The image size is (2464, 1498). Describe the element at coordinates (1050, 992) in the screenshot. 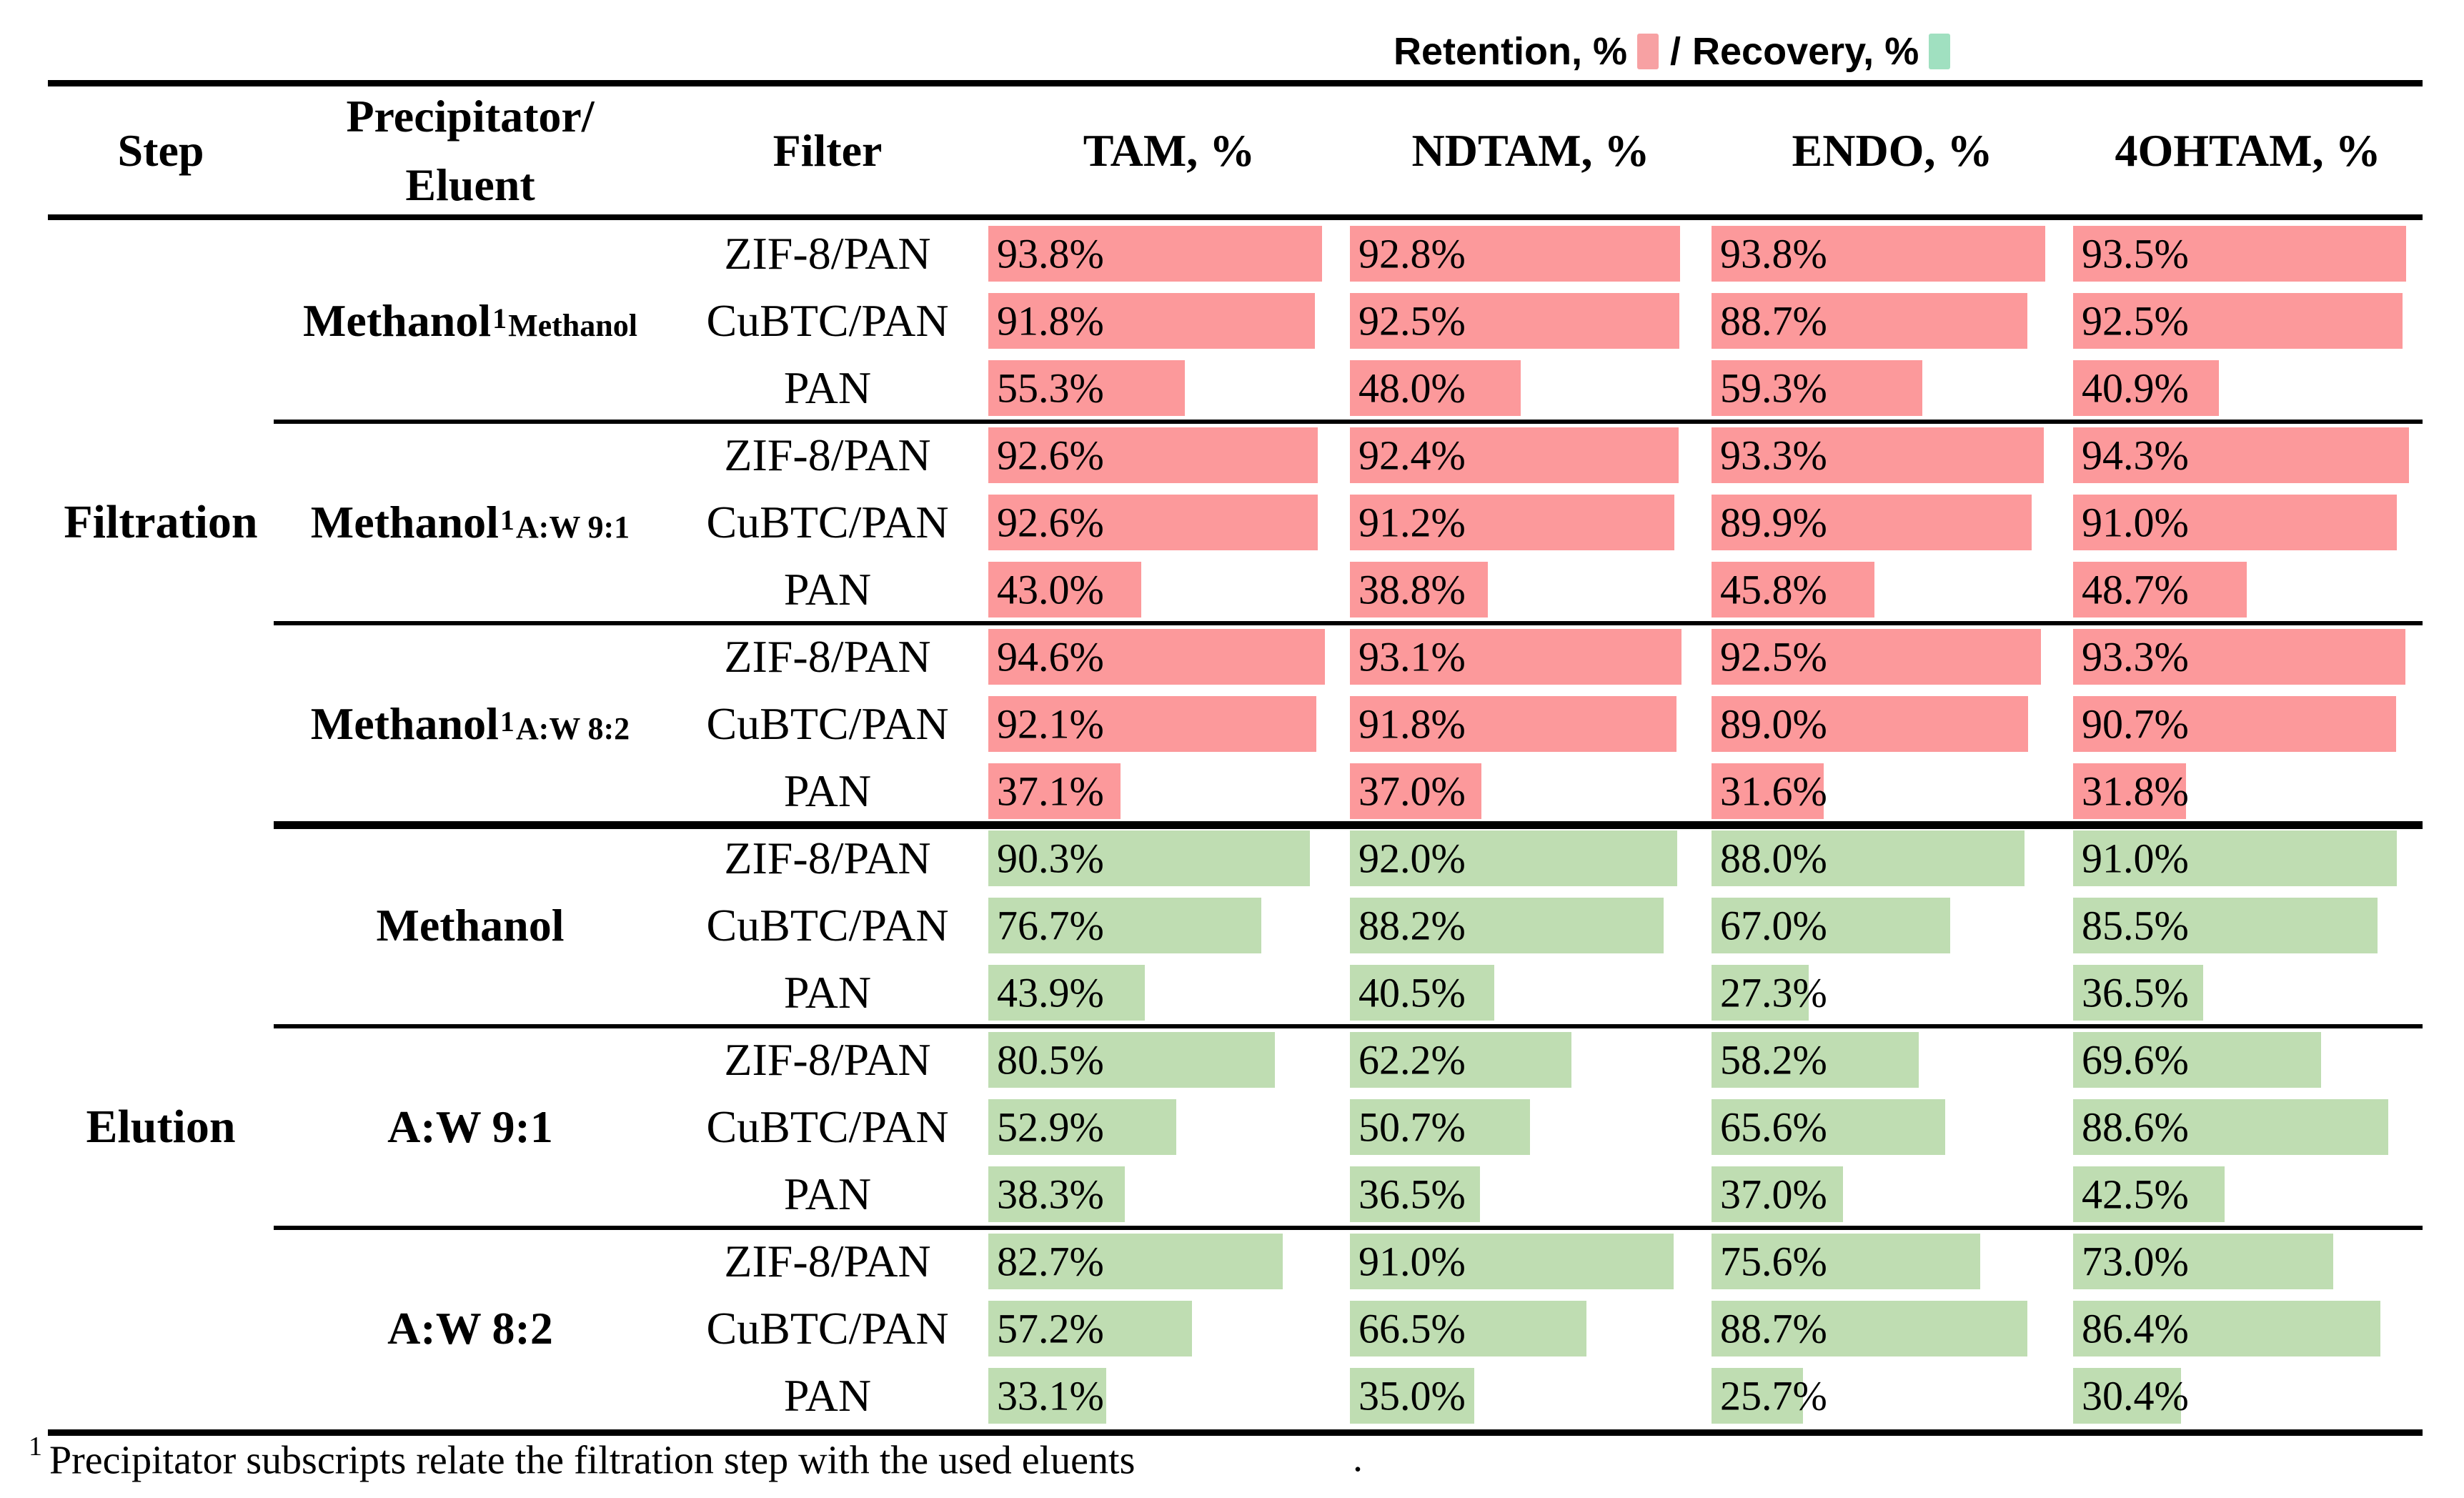

I see `value-label: 43.9%` at that location.